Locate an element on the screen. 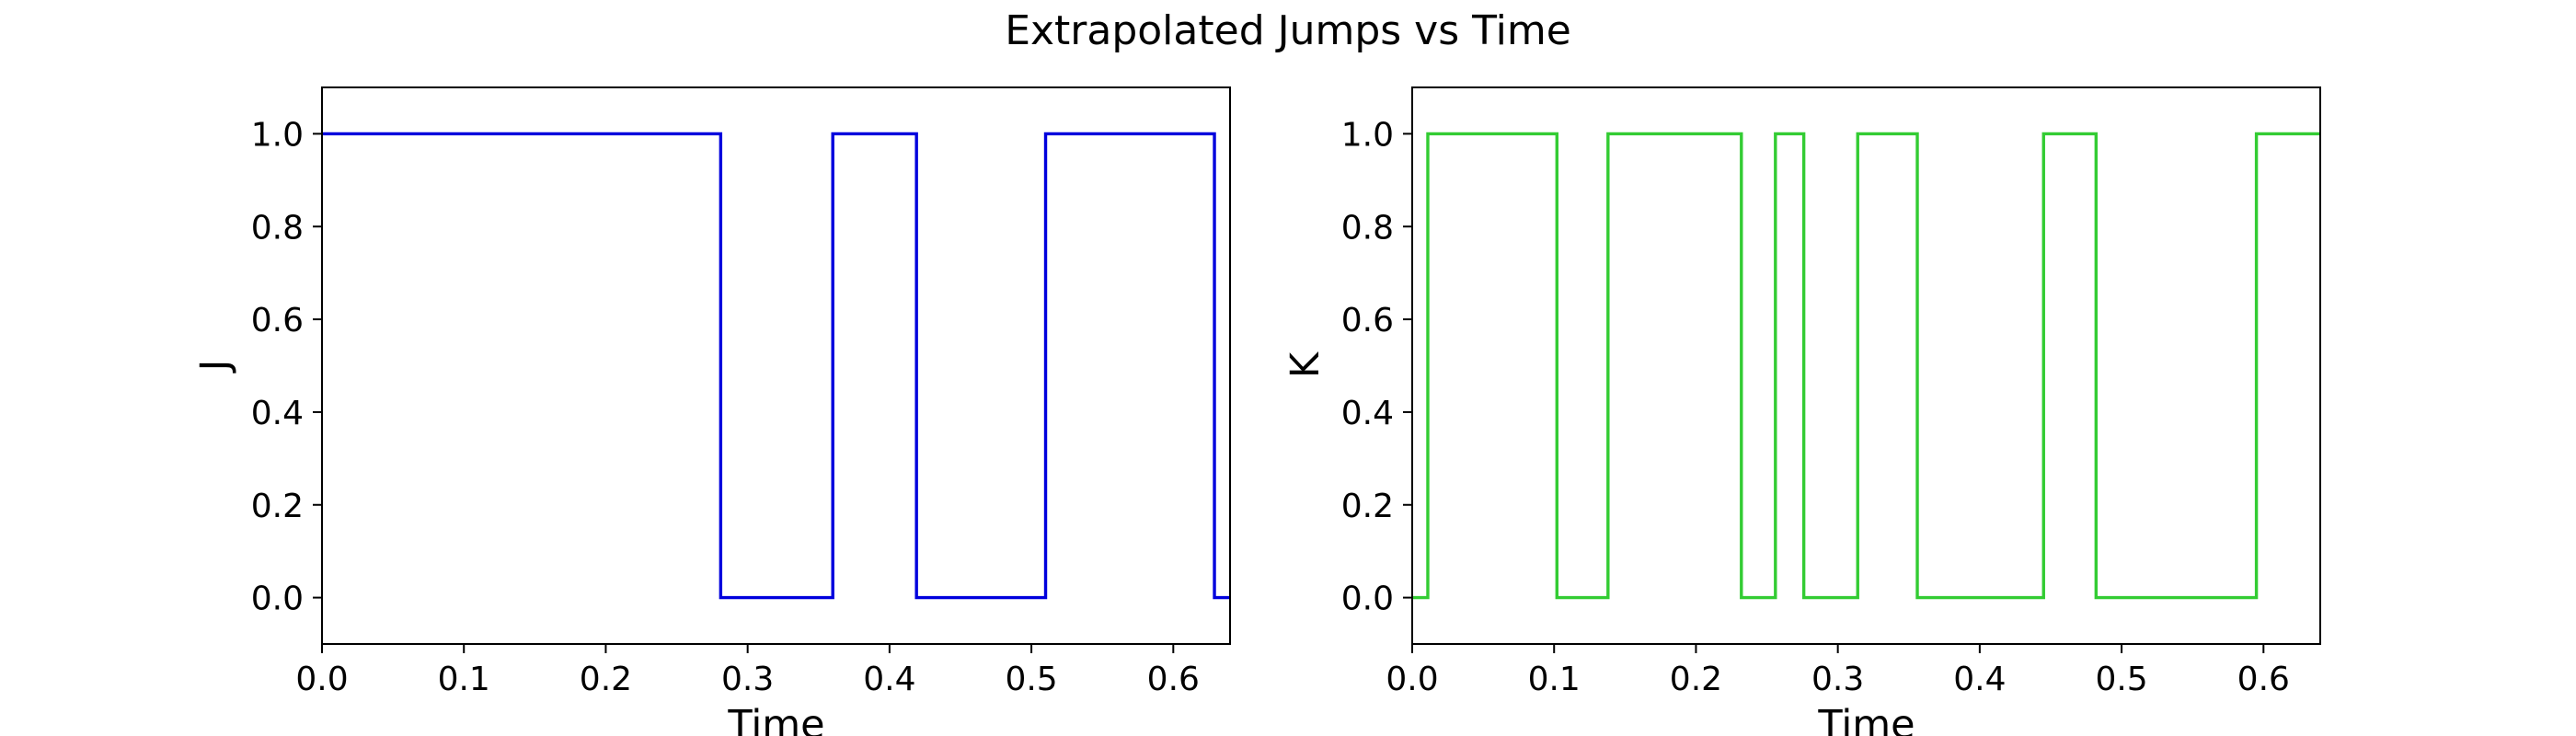  subplot-j-xtick-label: 0.0 is located at coordinates (321, 679).